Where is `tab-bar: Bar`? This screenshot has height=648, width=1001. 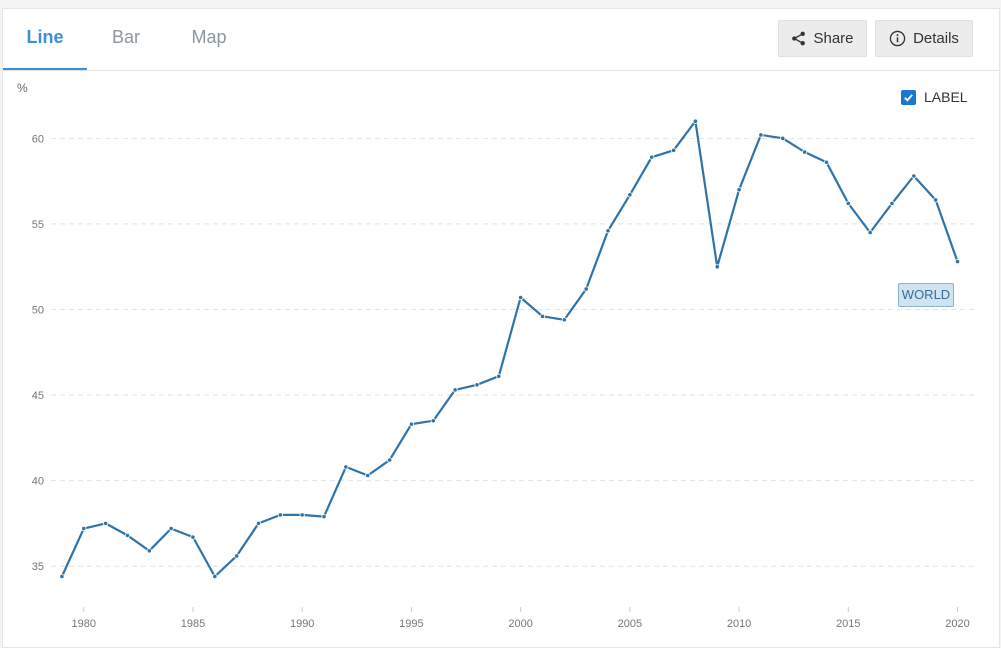 tab-bar: Bar is located at coordinates (125, 37).